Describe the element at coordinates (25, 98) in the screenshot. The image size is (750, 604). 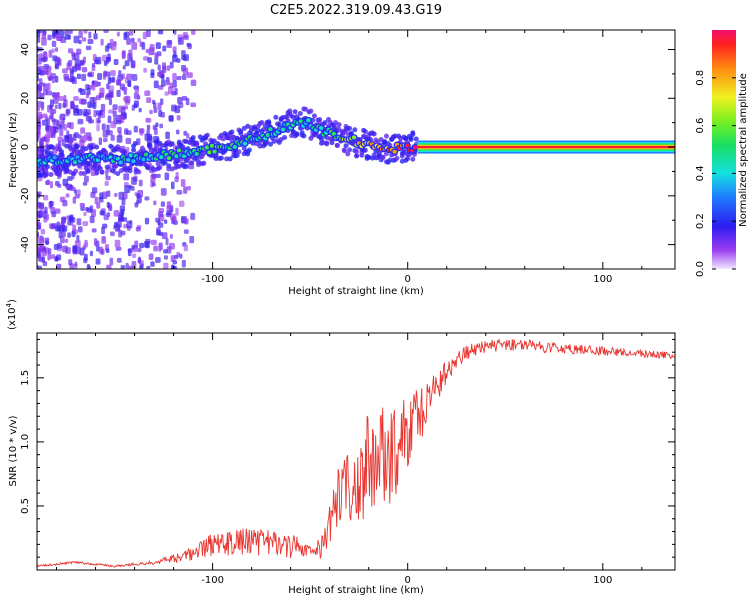
I see `y-tick-label: 20` at that location.